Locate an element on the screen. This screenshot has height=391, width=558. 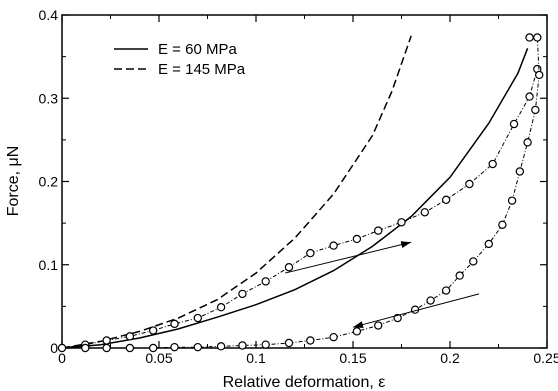
y-tick-label: 0.4 is located at coordinates (49, 15).